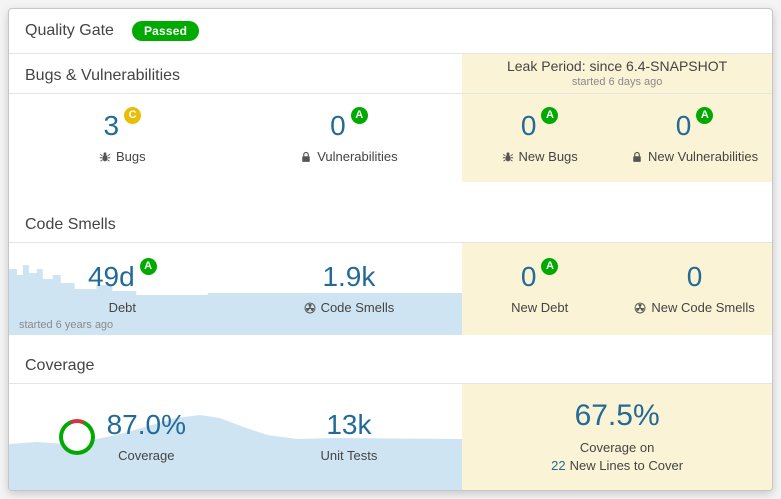 The height and width of the screenshot is (499, 781). What do you see at coordinates (235, 224) in the screenshot?
I see `code-smells-title-cell: Code Smells` at bounding box center [235, 224].